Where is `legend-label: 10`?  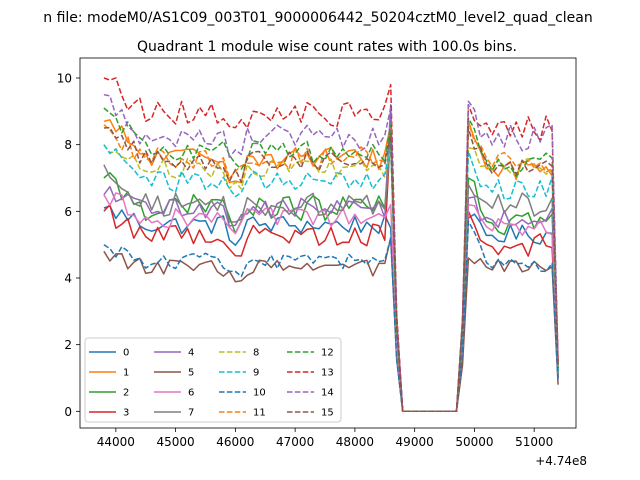
legend-label: 10 is located at coordinates (259, 393).